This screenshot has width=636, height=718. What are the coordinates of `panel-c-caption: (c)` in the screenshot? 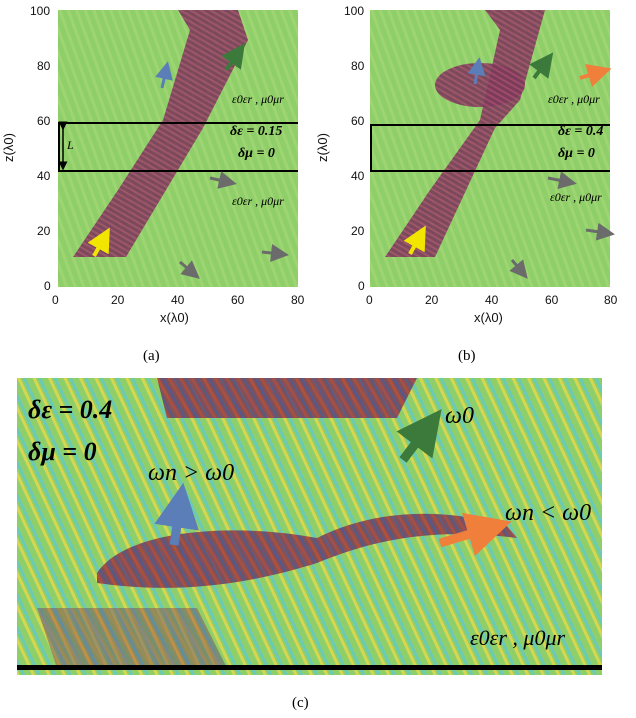 It's located at (300, 703).